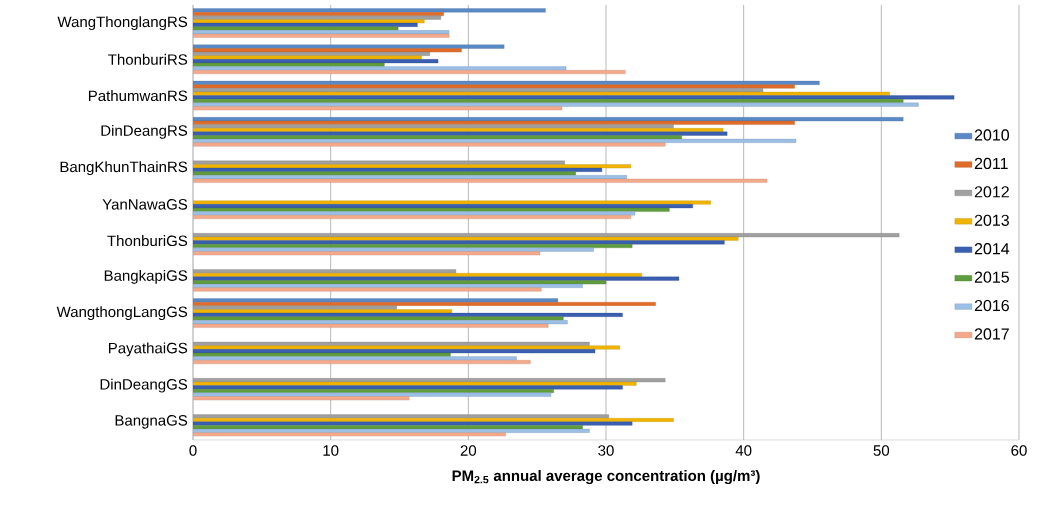 This screenshot has width=1038, height=513. I want to click on y-tick-label: PayathaiGS, so click(148, 349).